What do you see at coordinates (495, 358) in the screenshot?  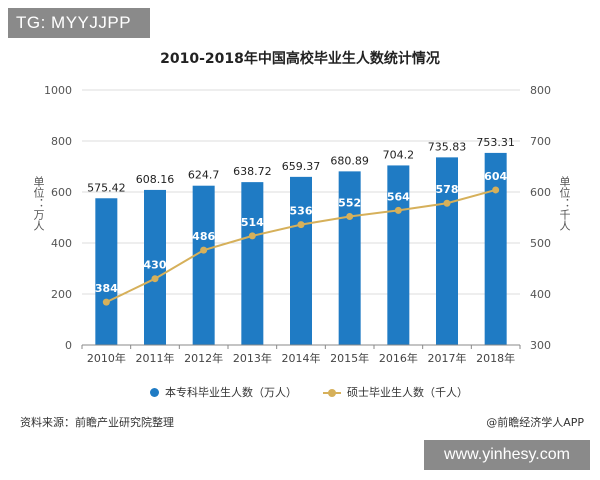 I see `x-tick-label: 2018年` at bounding box center [495, 358].